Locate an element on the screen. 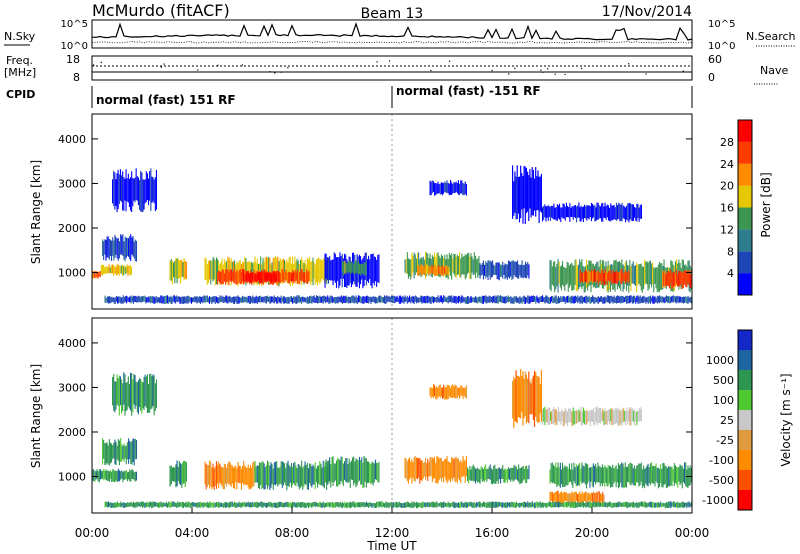 The height and width of the screenshot is (554, 800). y-tick-label: 2000 is located at coordinates (72, 228).